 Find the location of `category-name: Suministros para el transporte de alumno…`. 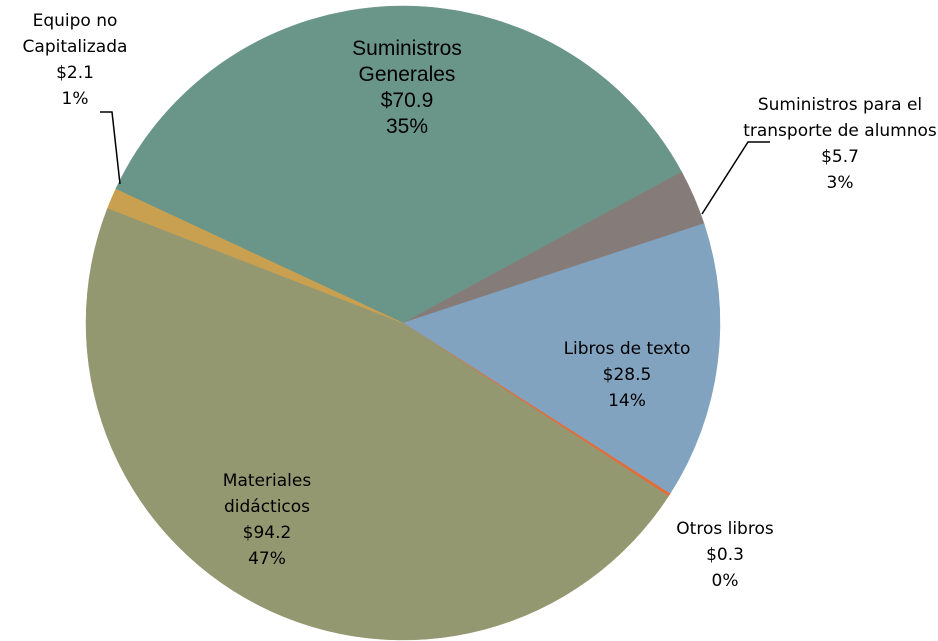

category-name: Suministros para el transporte de alumno… is located at coordinates (840, 118).